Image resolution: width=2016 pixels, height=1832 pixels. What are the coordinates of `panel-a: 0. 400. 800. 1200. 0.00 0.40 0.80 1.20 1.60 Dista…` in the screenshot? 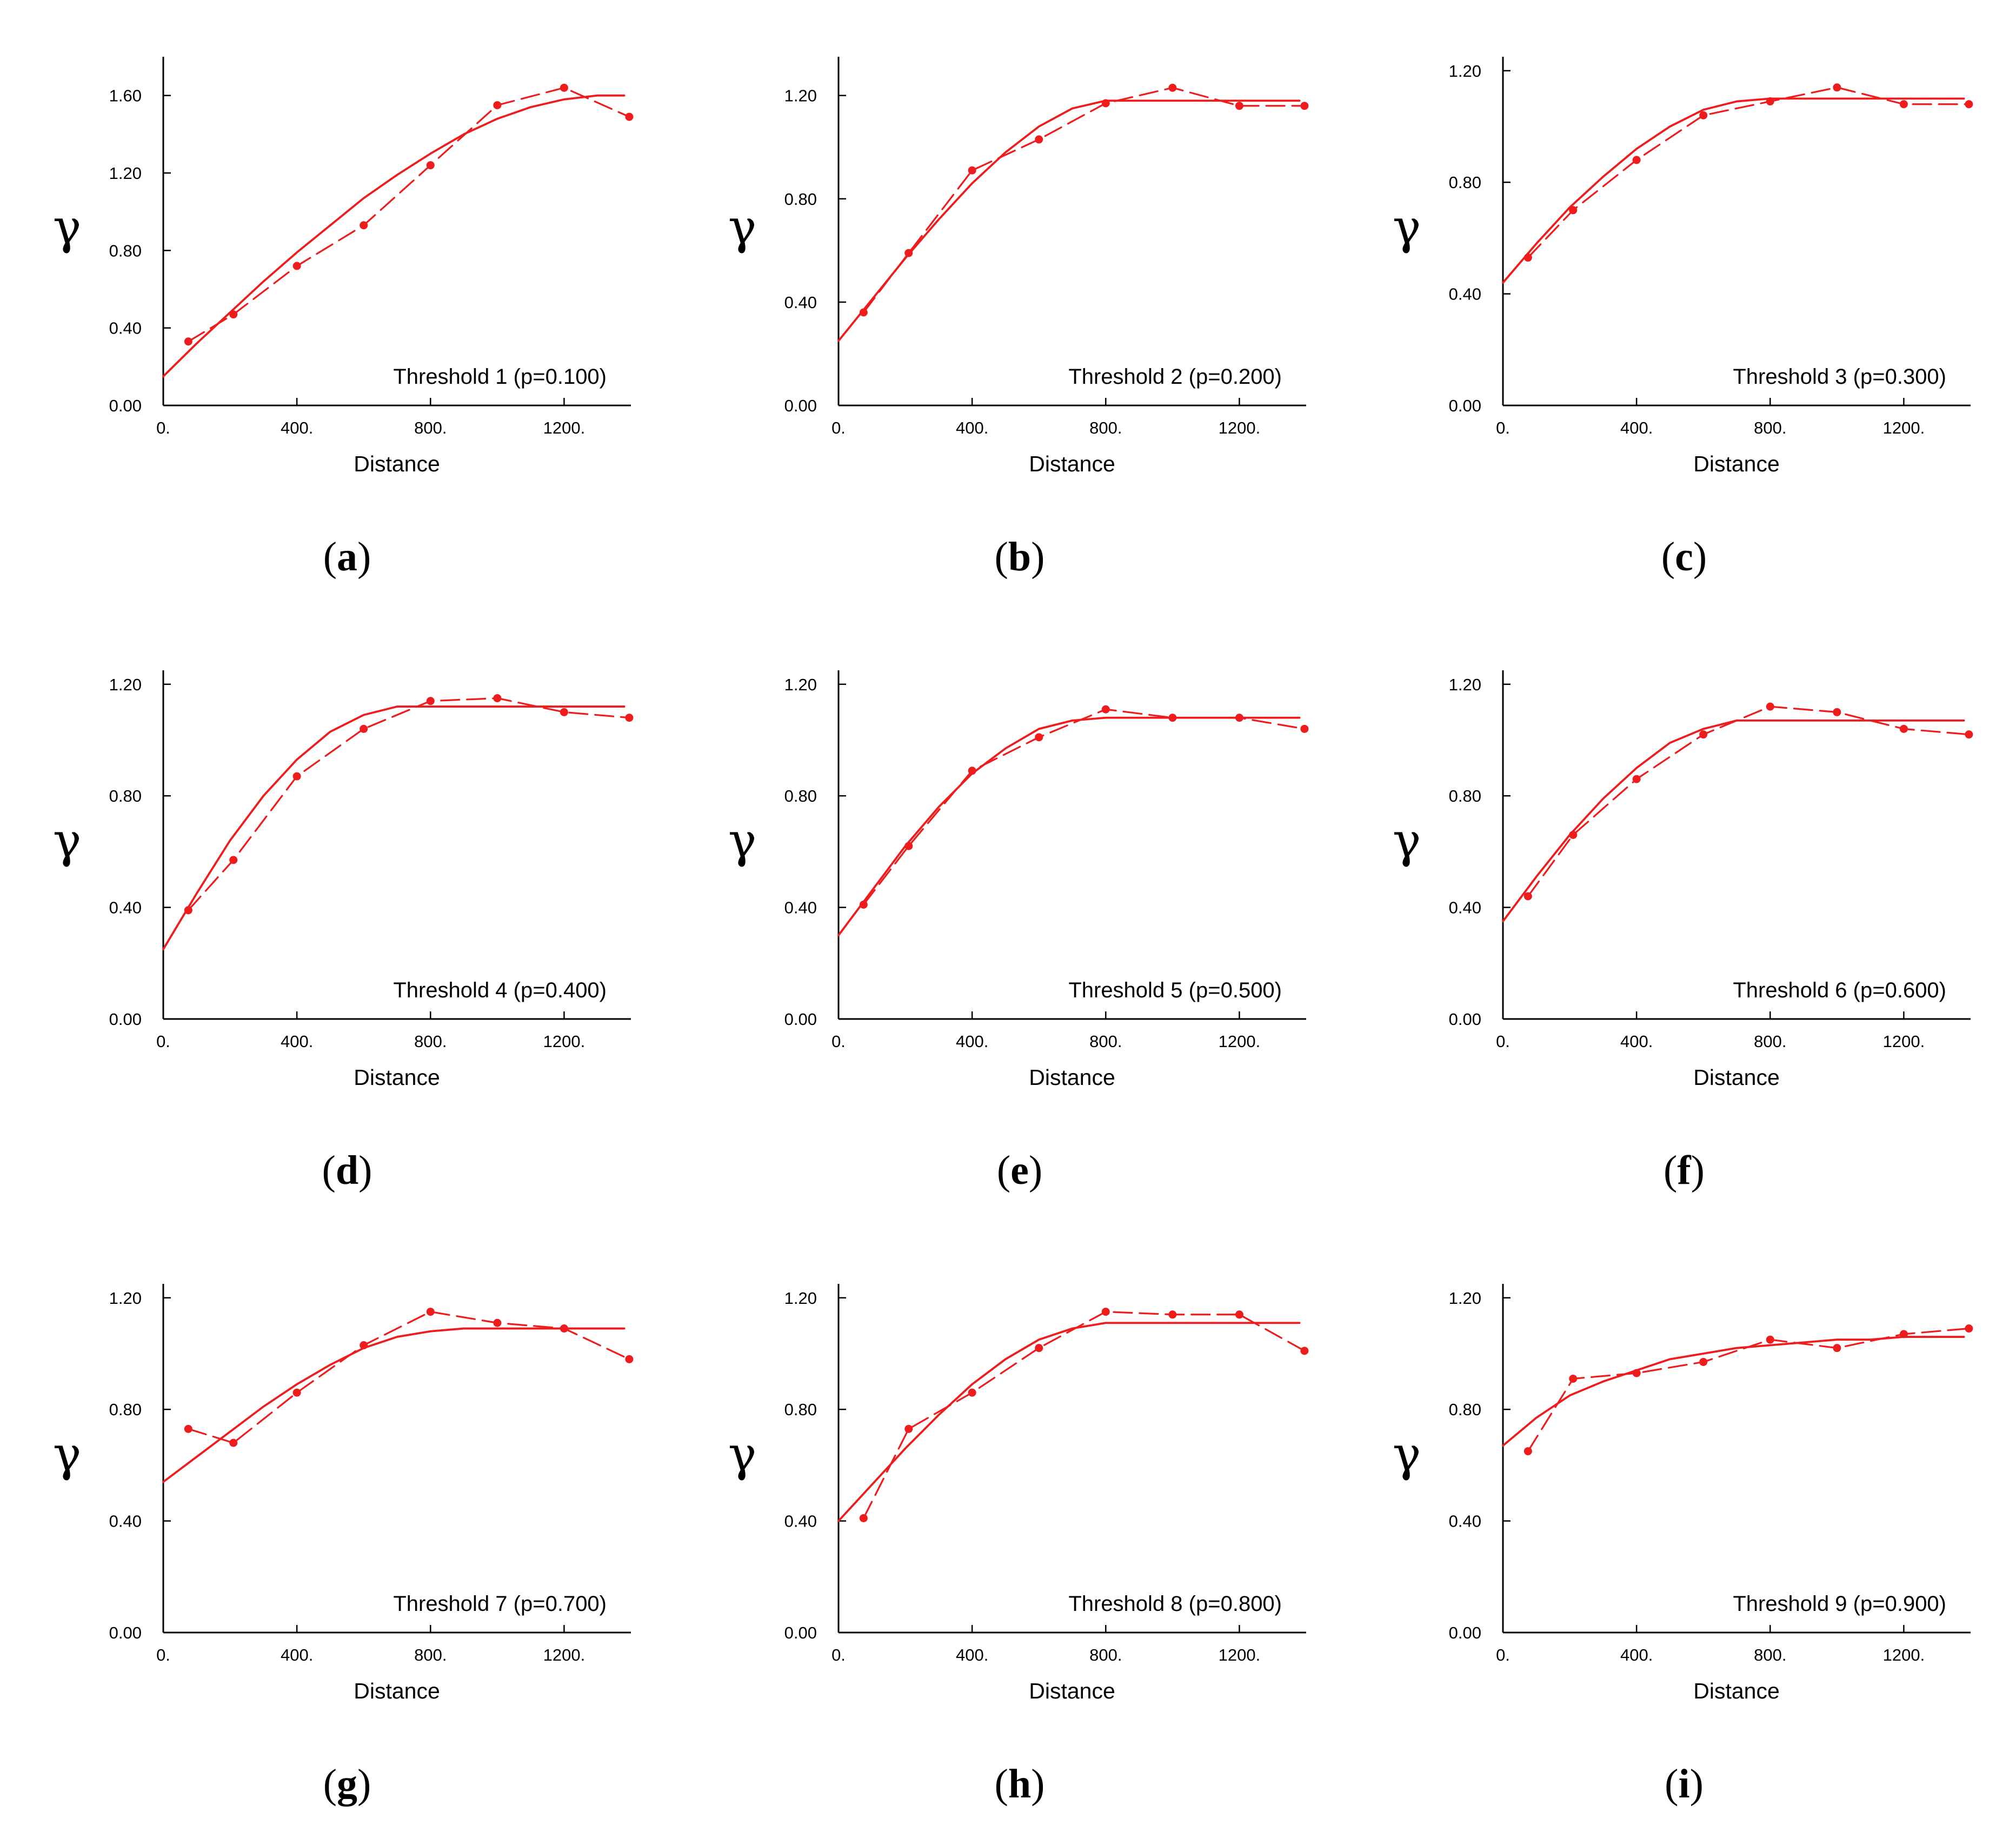 It's located at (343, 318).